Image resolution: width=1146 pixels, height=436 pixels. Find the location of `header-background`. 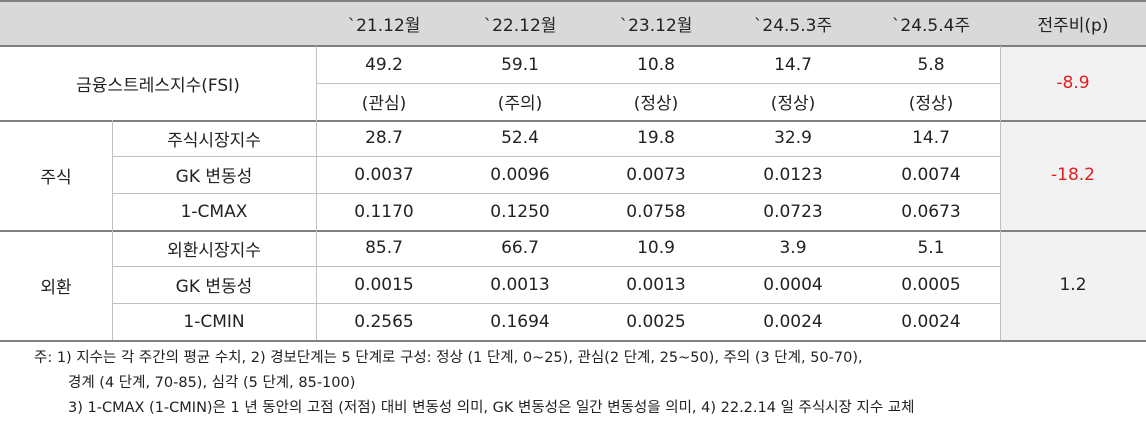

header-background is located at coordinates (573, 23).